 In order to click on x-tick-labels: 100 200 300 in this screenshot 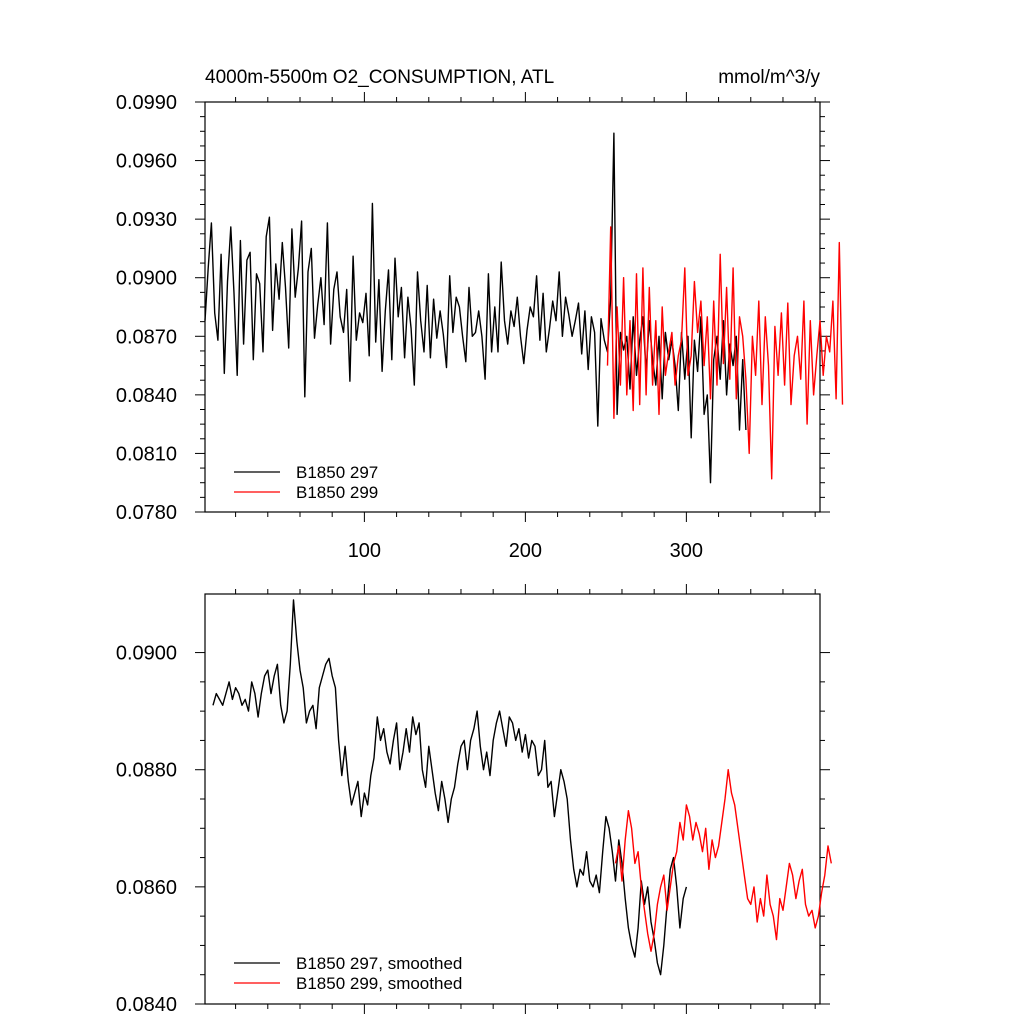, I will do `click(525, 551)`.